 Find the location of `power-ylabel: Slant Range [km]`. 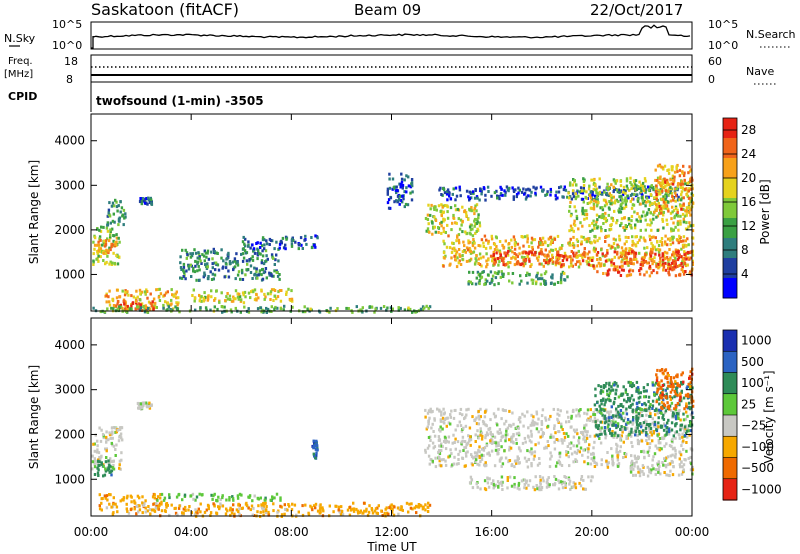

power-ylabel: Slant Range [km] is located at coordinates (34, 212).